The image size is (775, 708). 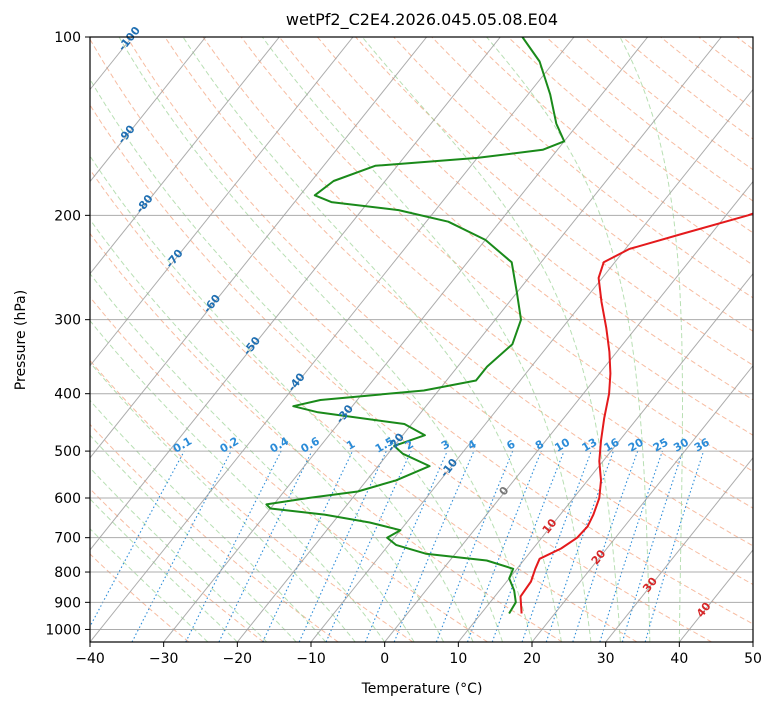 I want to click on mixing-ratio-label: 20, so click(x=636, y=444).